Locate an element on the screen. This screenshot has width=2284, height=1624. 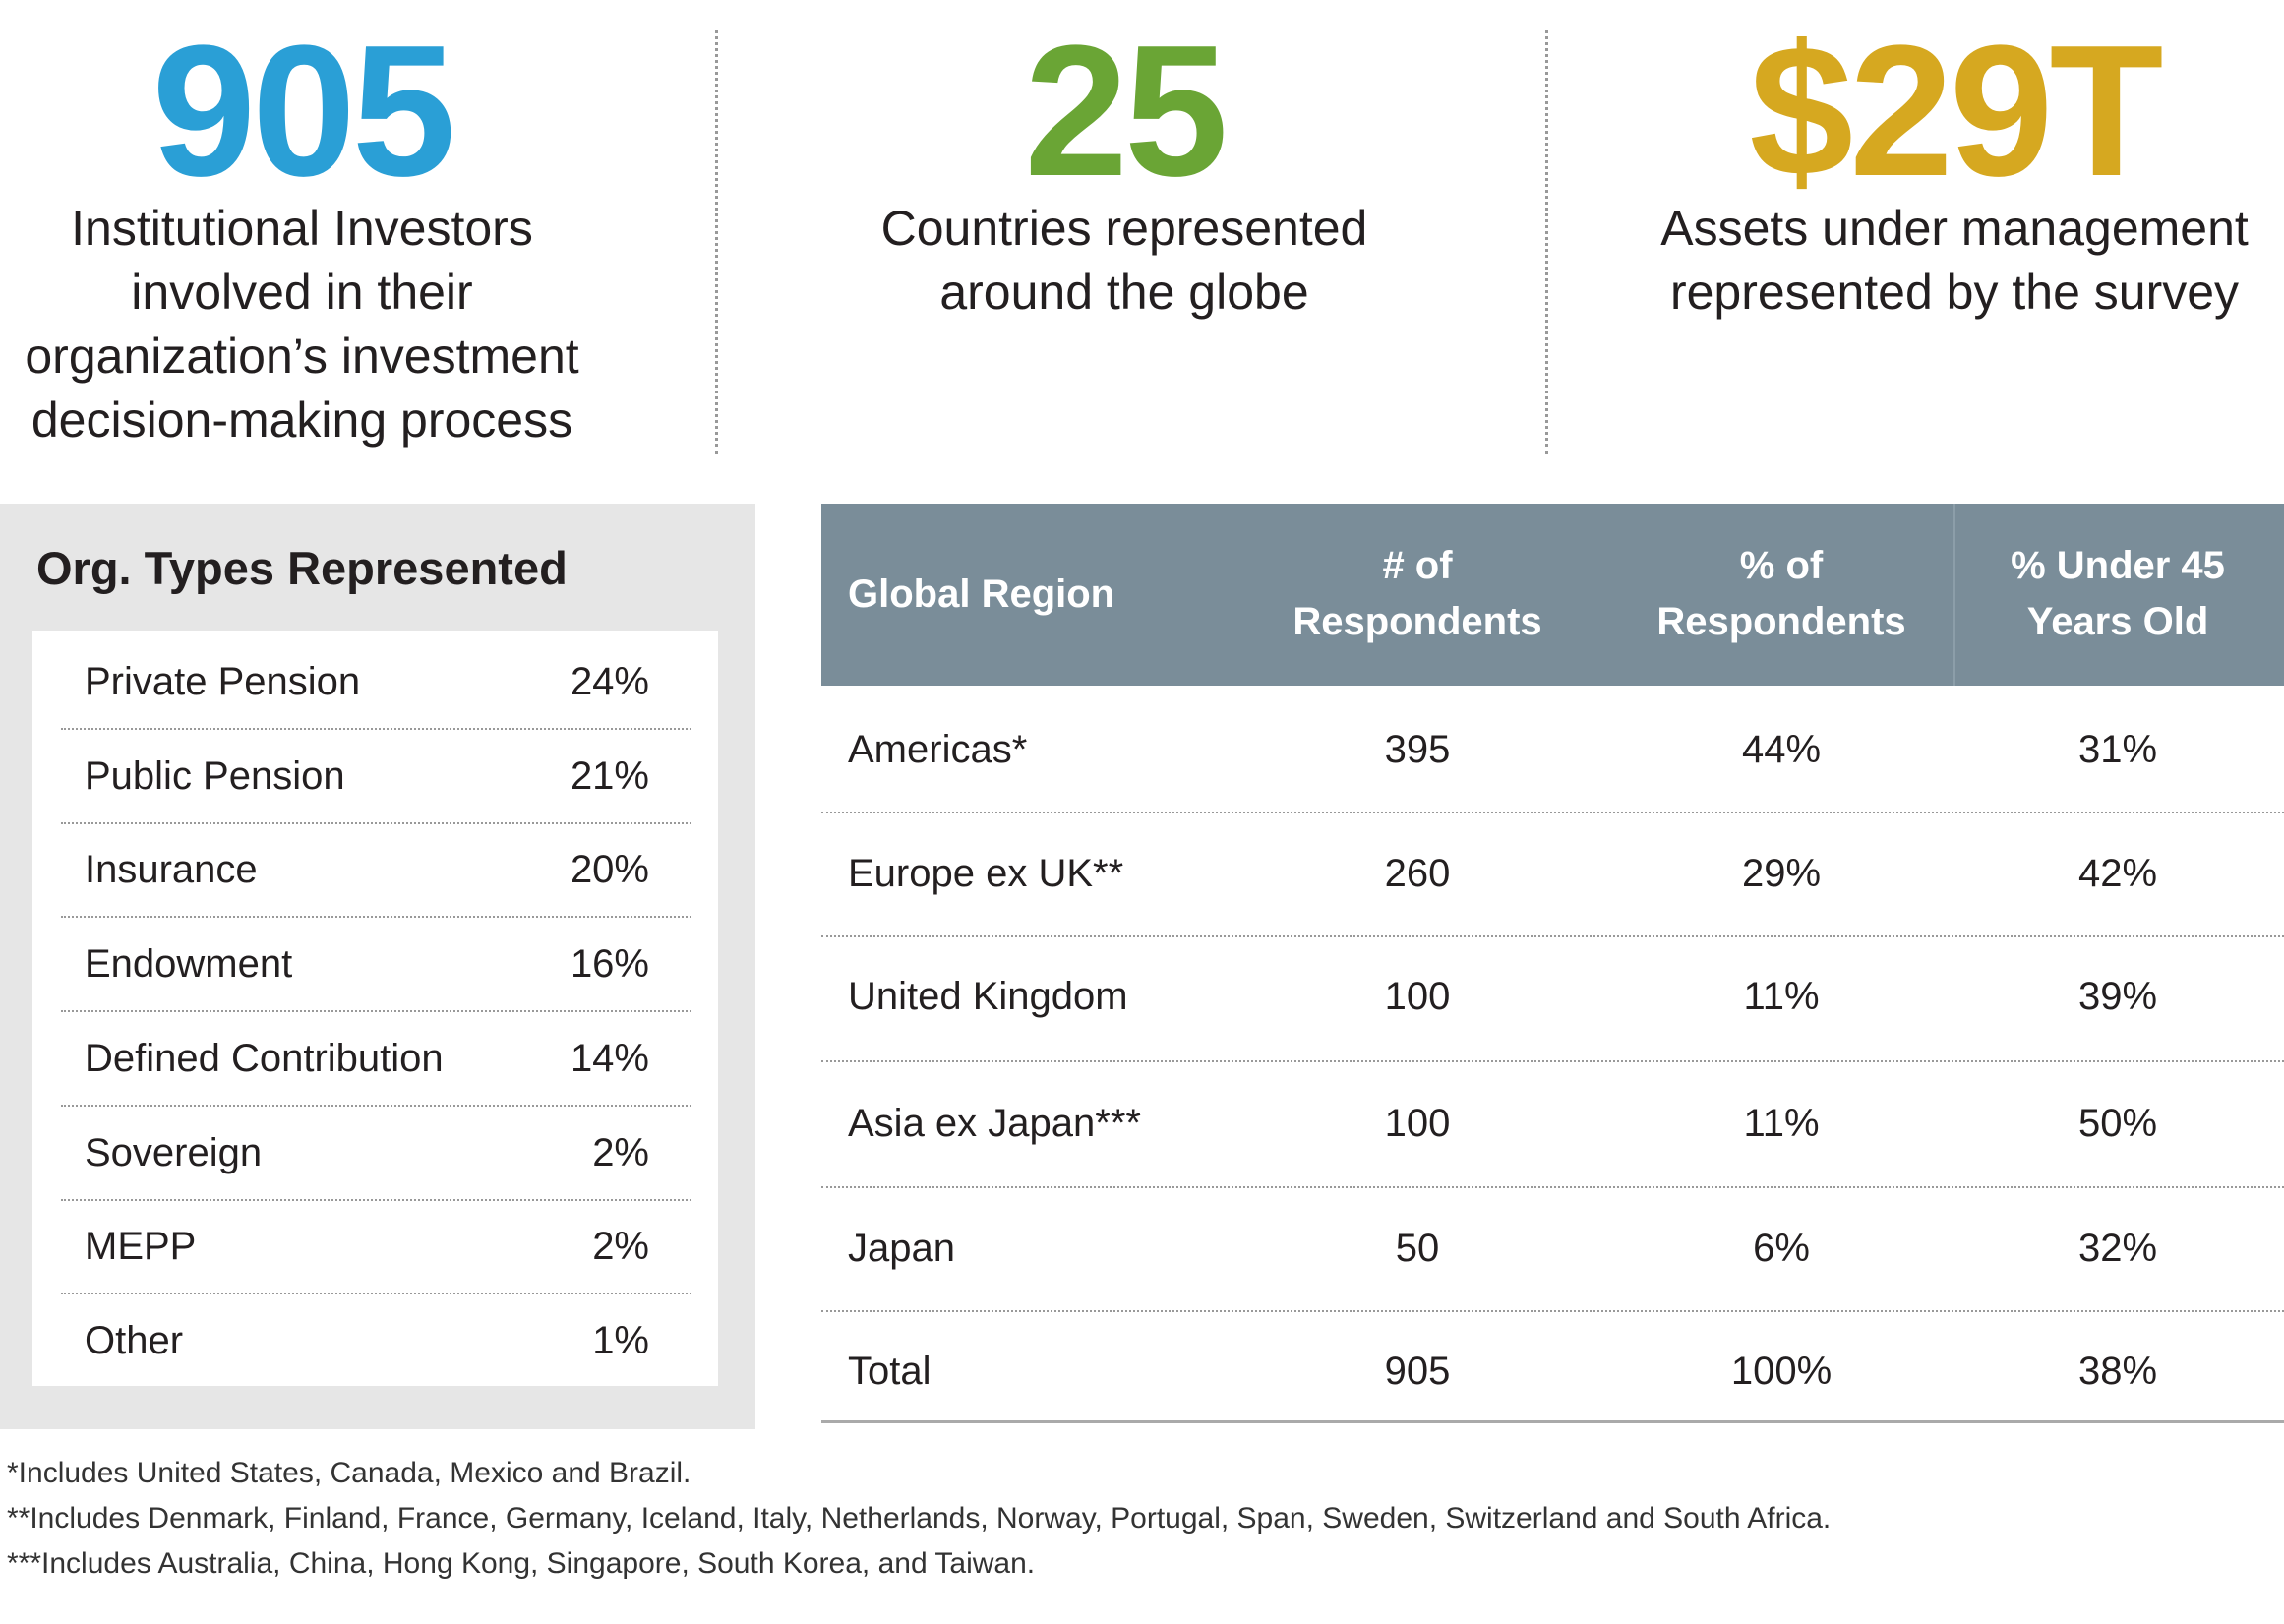
table-cell: 32% is located at coordinates (2117, 1248).